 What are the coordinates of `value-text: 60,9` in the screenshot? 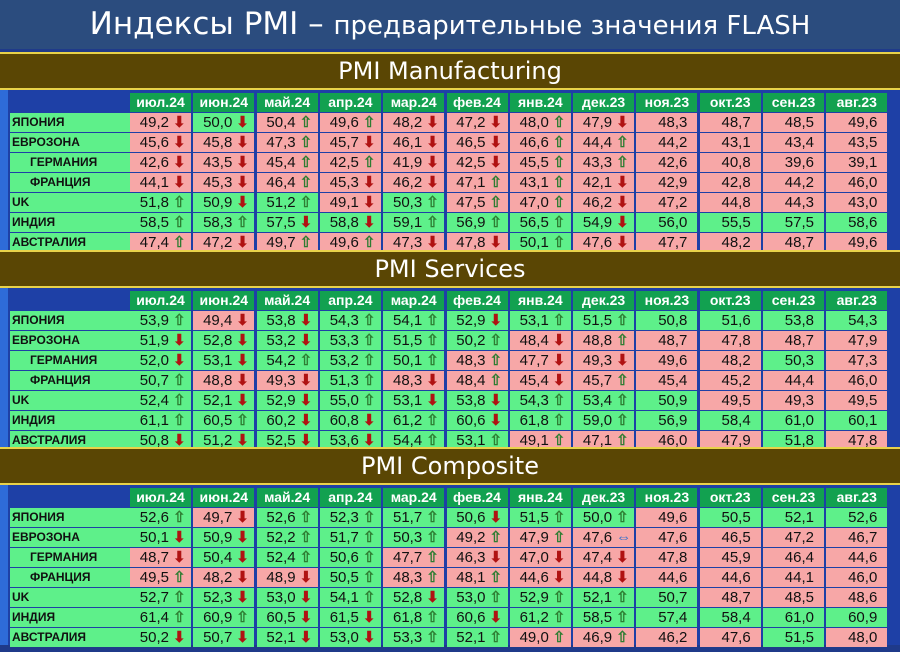 It's located at (218, 617).